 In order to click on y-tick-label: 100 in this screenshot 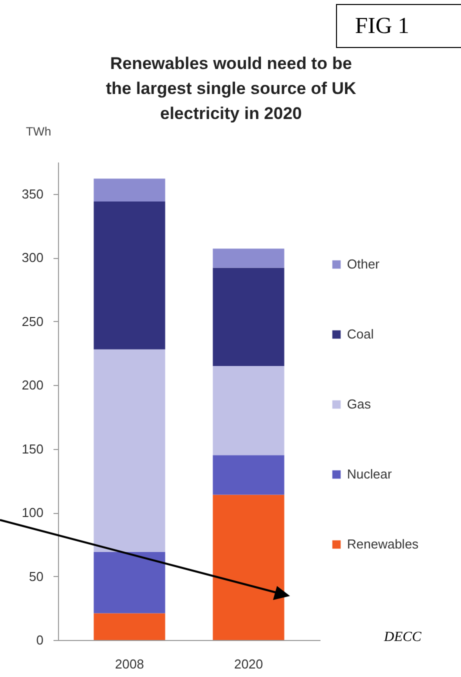, I will do `click(33, 512)`.